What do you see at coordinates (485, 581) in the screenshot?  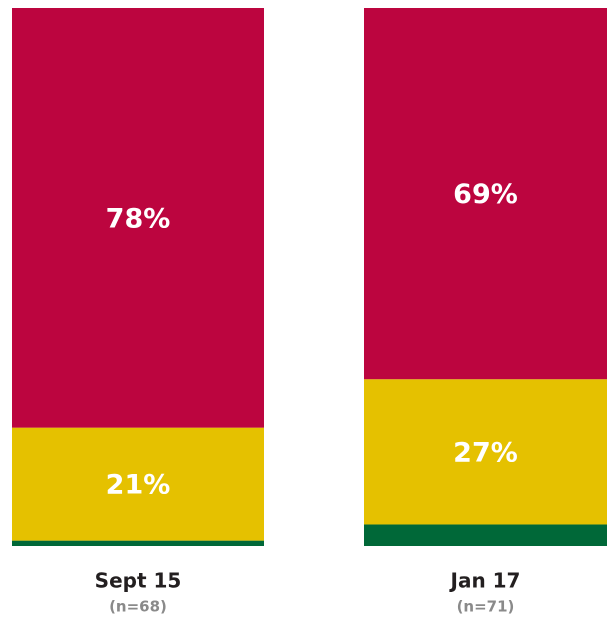 I see `category-label: Jan 17` at bounding box center [485, 581].